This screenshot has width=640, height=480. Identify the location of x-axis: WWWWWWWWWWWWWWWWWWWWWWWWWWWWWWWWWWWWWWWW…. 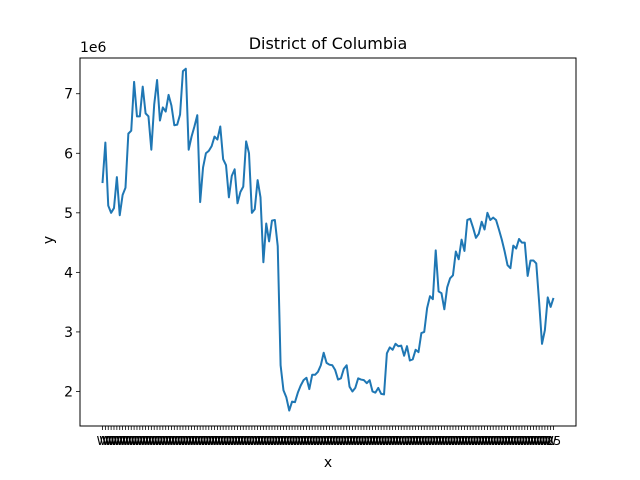
(329, 437).